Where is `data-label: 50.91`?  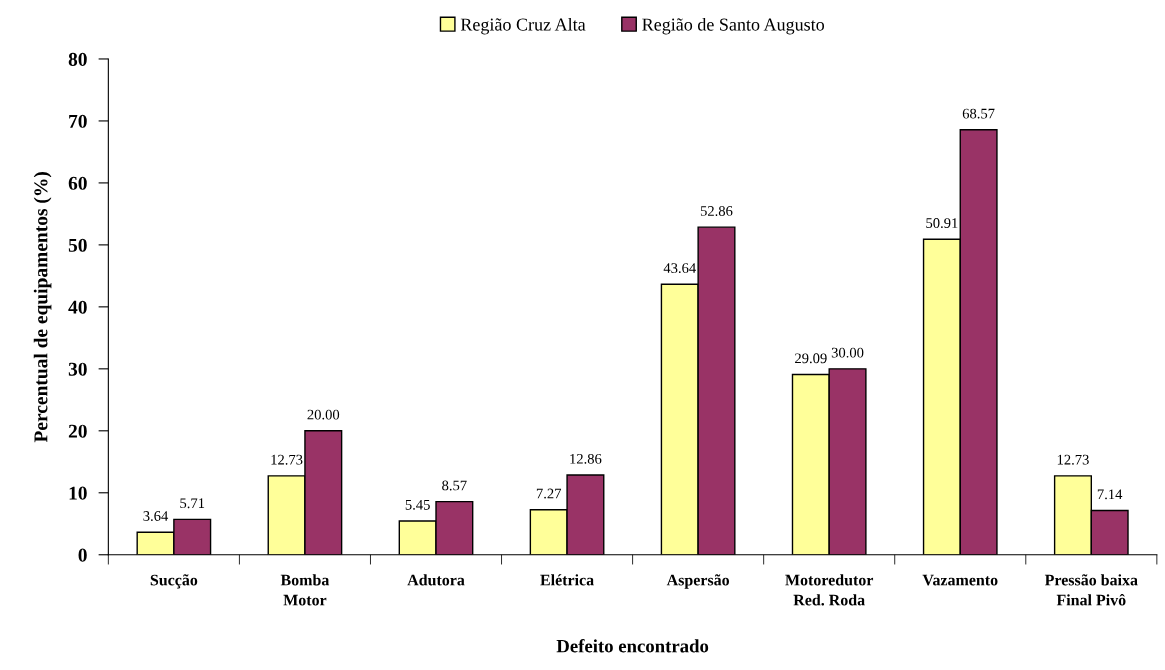
data-label: 50.91 is located at coordinates (942, 223).